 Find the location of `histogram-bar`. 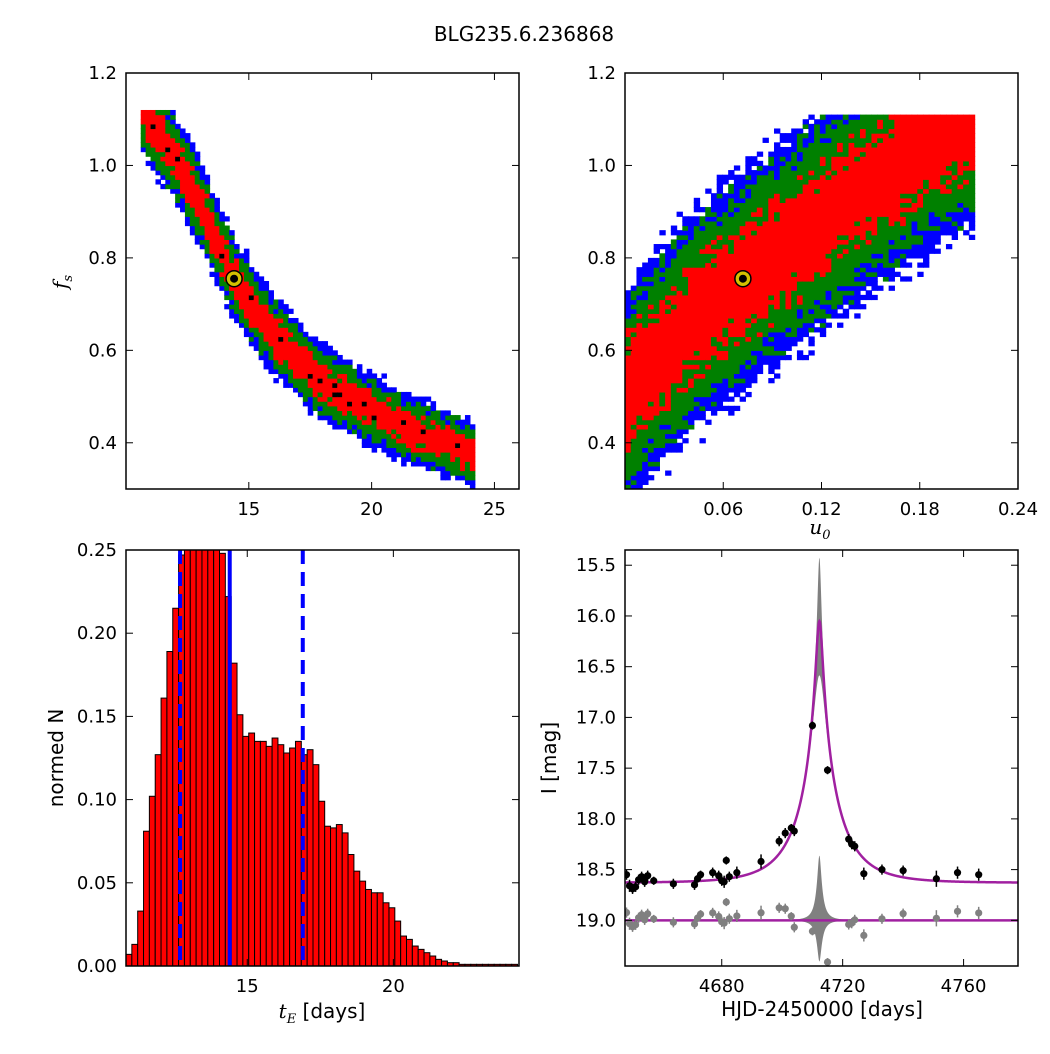

histogram-bar is located at coordinates (363, 923).